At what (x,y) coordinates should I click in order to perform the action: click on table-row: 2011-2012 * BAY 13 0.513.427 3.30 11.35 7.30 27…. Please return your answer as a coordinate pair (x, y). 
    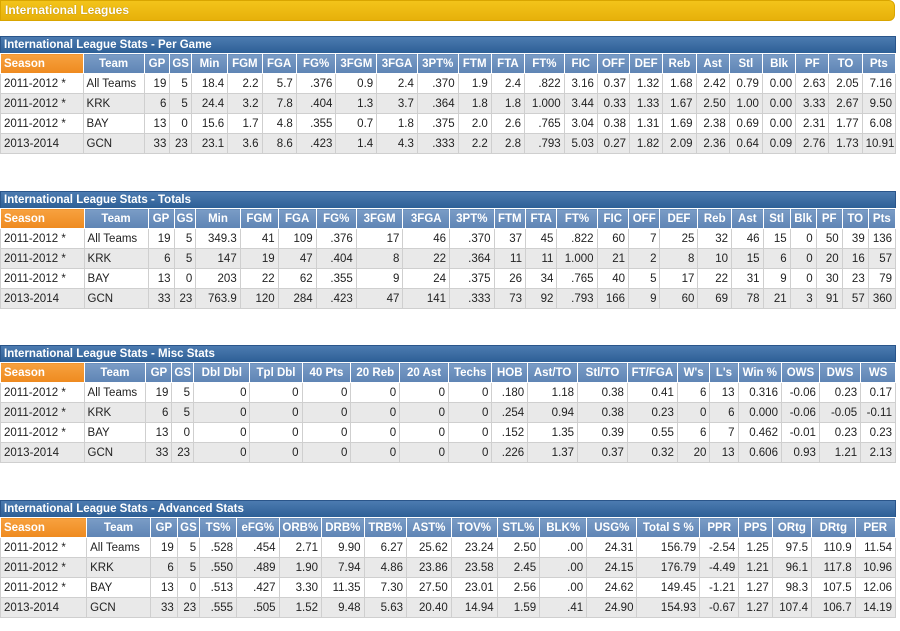
    Looking at the image, I should click on (448, 587).